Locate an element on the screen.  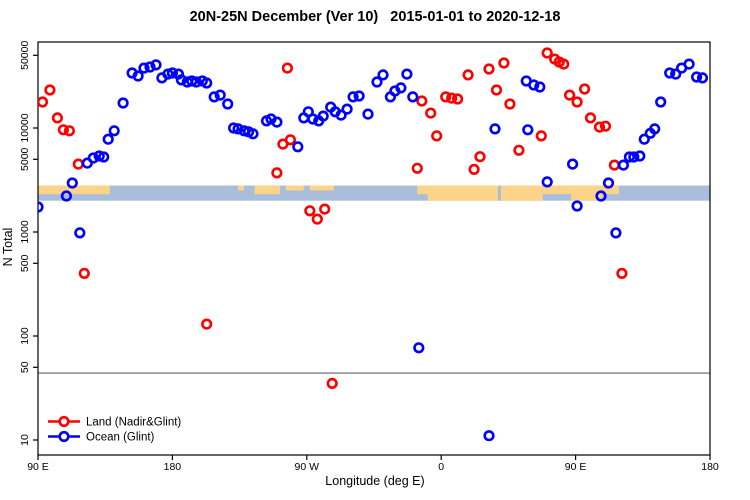
legend-item: Ocean (Glint) is located at coordinates (101, 437).